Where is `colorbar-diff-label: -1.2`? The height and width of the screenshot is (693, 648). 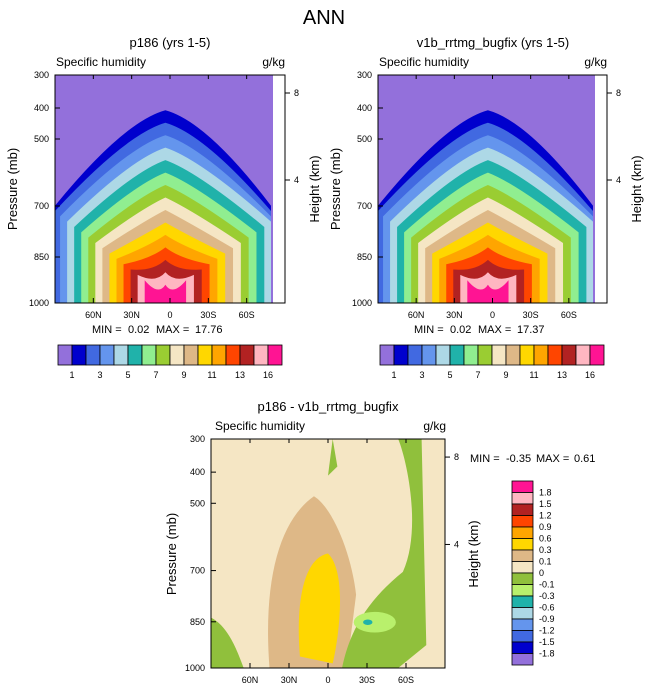
colorbar-diff-label: -1.2 is located at coordinates (547, 631).